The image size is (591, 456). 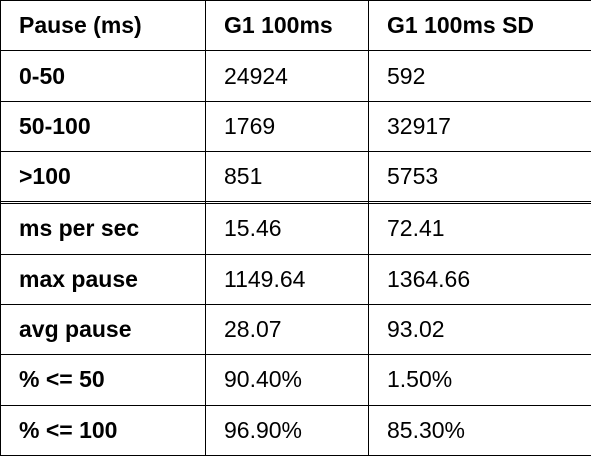 I want to click on cell: 28.07, so click(x=287, y=329).